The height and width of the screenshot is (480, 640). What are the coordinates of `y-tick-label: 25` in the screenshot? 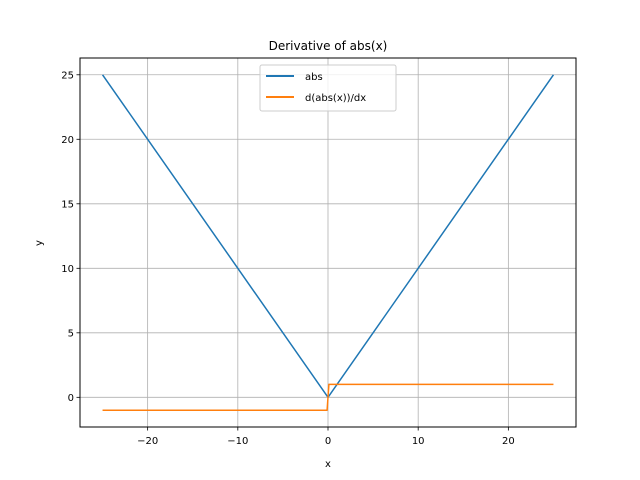 It's located at (67, 75).